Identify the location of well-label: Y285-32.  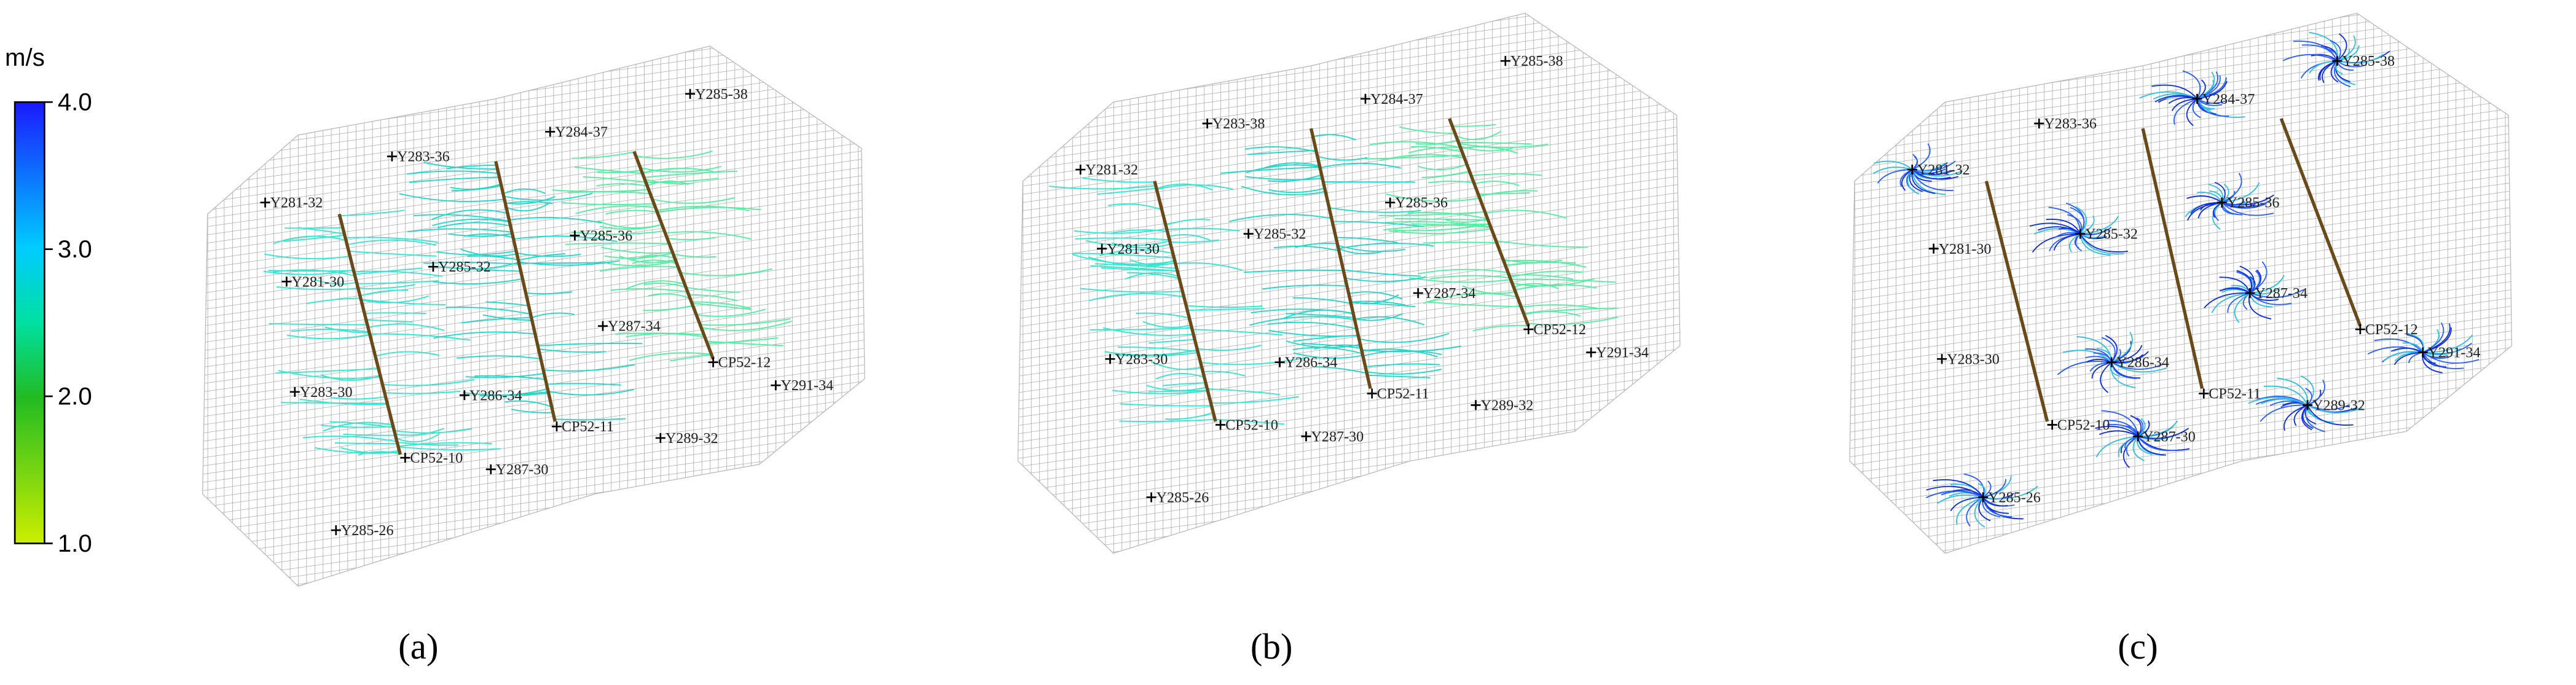
(2111, 235).